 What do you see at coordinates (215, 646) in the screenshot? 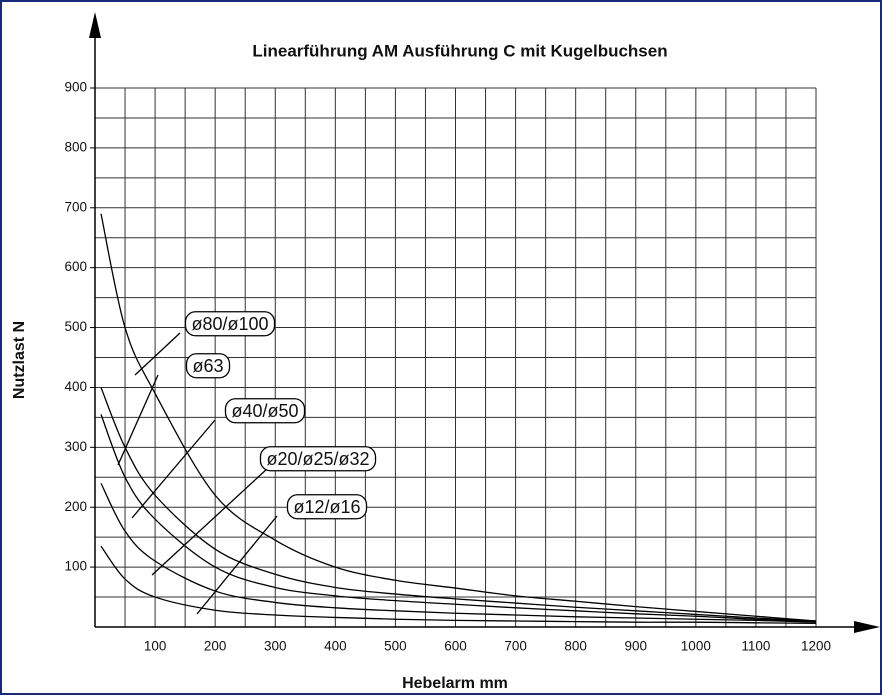
I see `x-tick-label: 200` at bounding box center [215, 646].